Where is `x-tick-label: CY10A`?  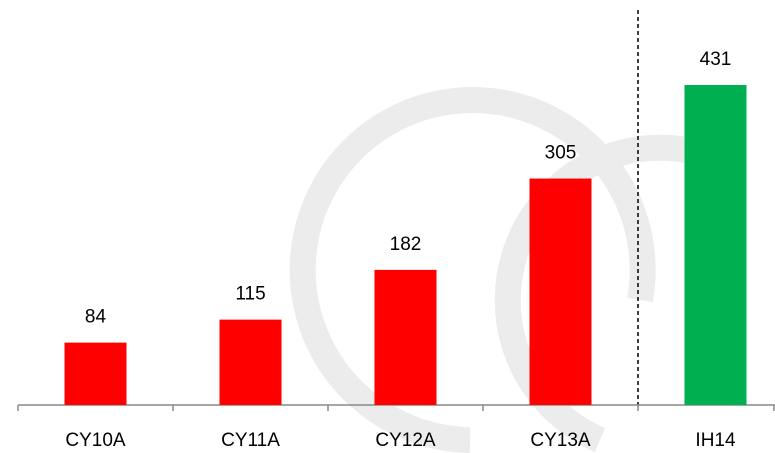 x-tick-label: CY10A is located at coordinates (95, 440).